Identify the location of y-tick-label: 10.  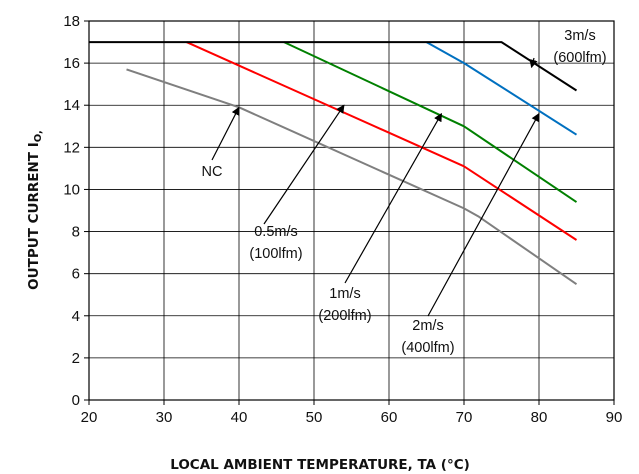
(71, 189).